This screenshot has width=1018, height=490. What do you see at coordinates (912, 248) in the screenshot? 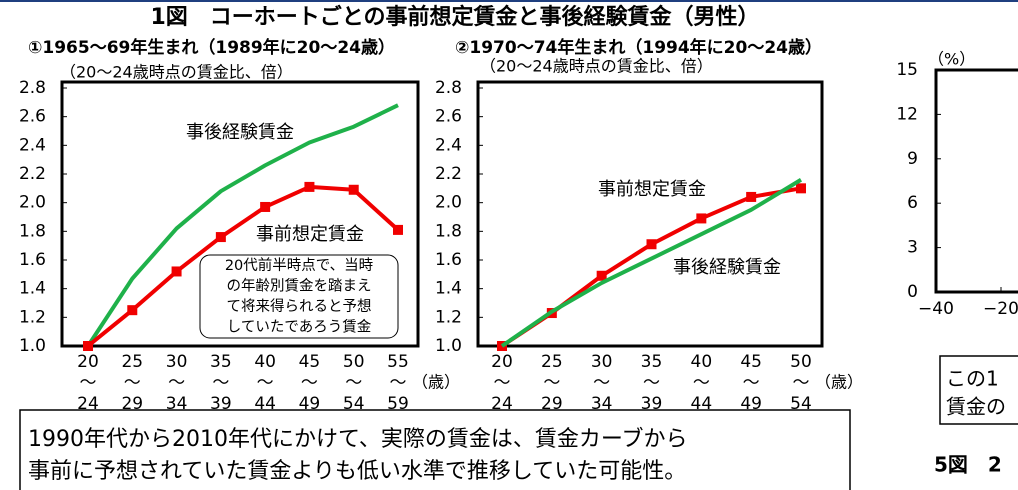
I see `y-tick-label: 3` at bounding box center [912, 248].